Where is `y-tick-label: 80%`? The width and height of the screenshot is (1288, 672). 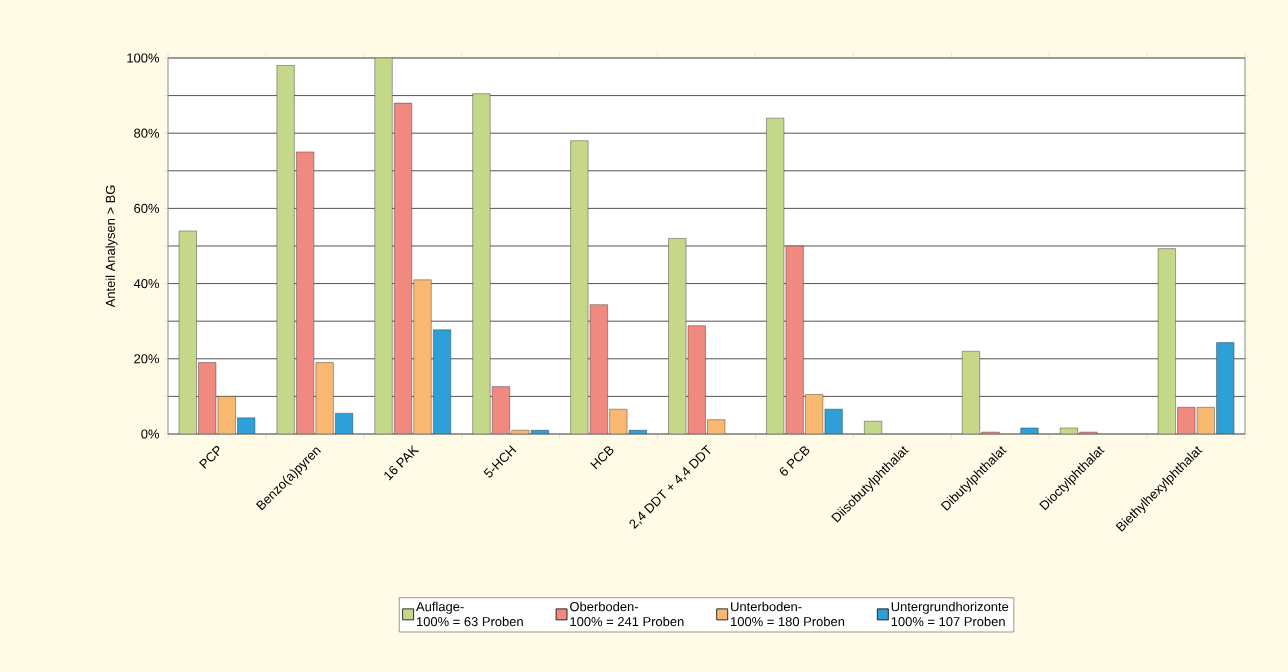
y-tick-label: 80% is located at coordinates (147, 133).